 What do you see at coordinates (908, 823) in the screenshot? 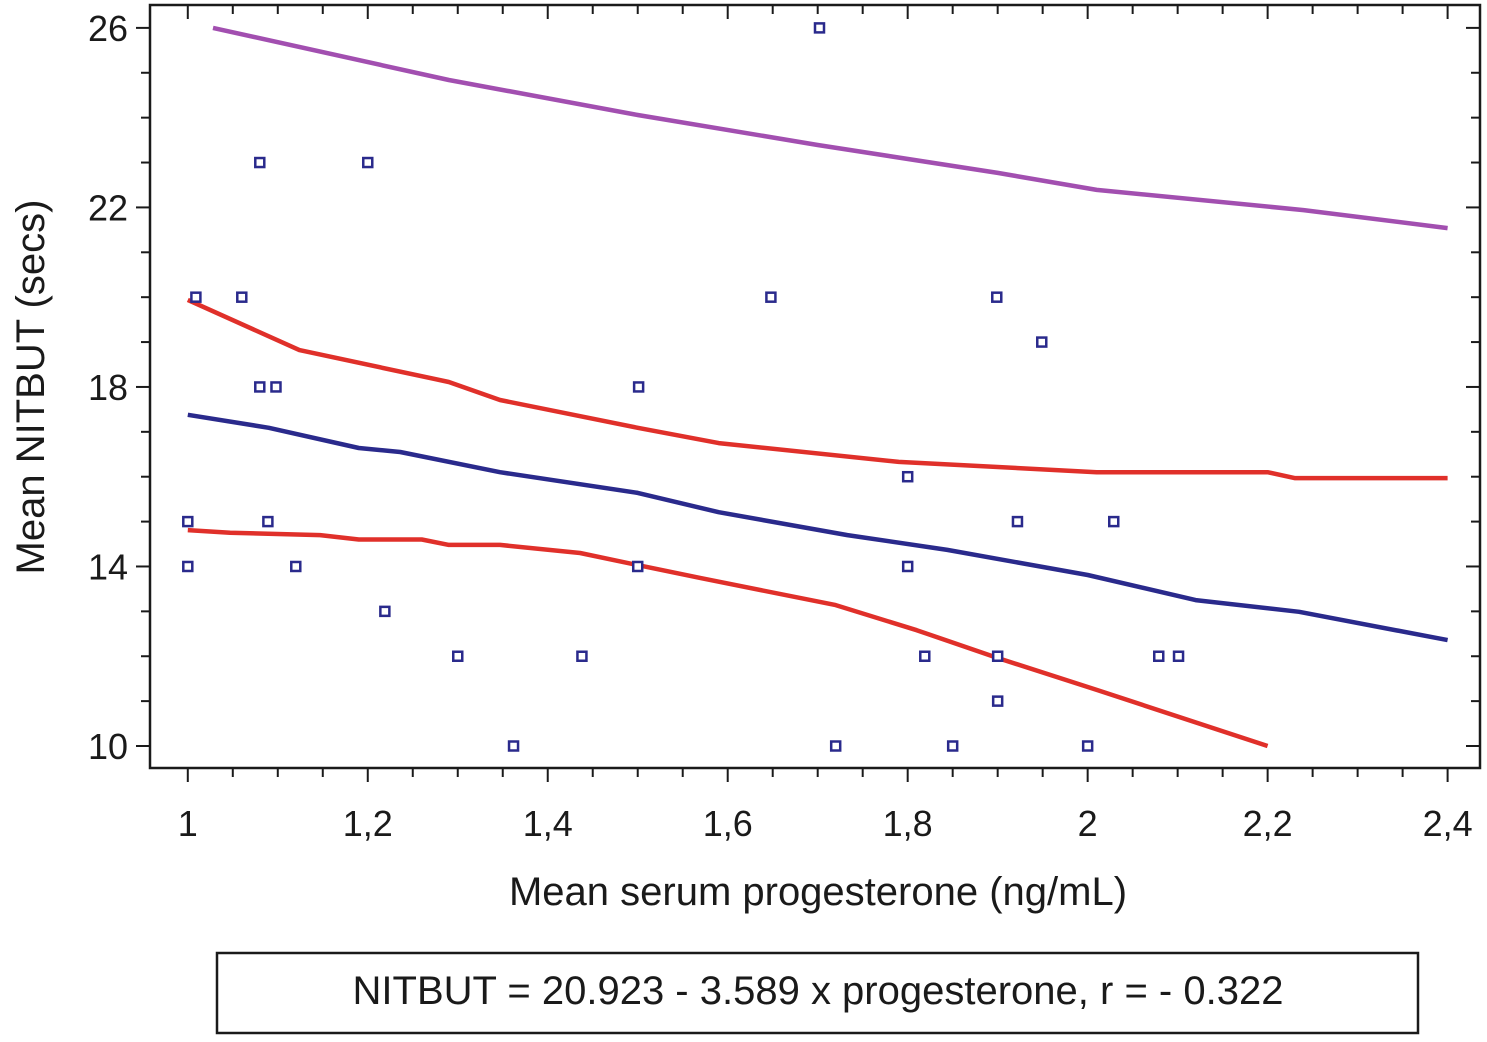
I see `x-tick-label: 1,8` at bounding box center [908, 823].